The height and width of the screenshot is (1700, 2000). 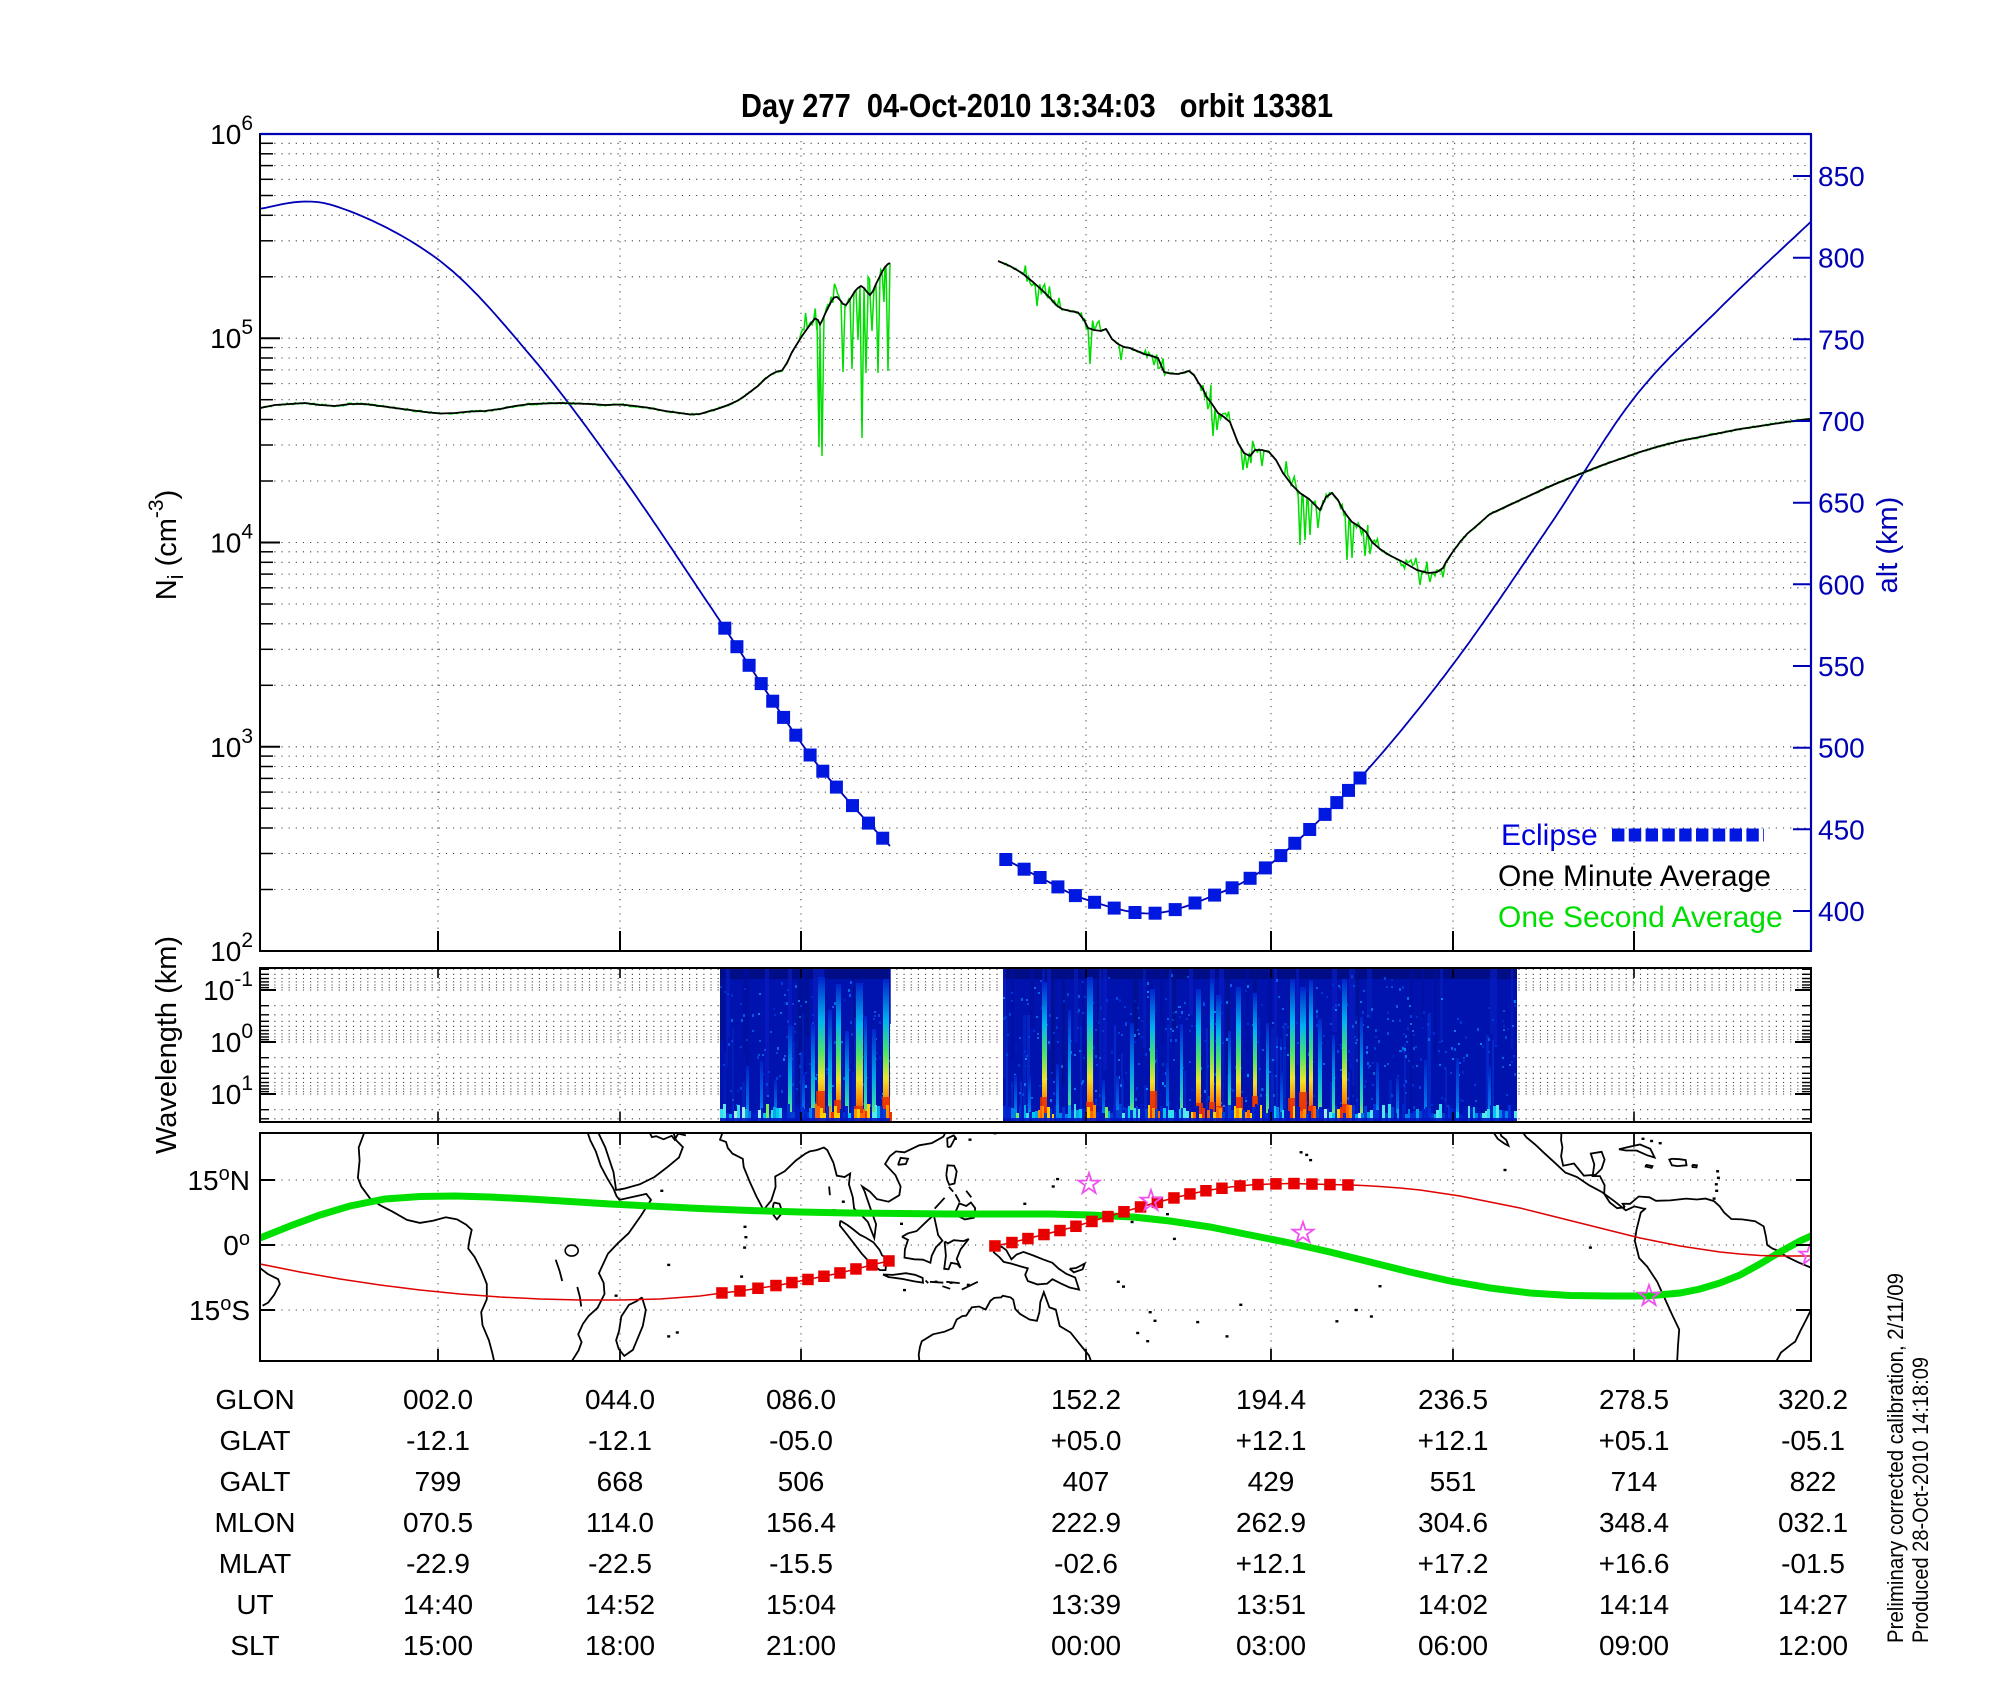 What do you see at coordinates (1888, 545) in the screenshot?
I see `svg-text: alt (km)` at bounding box center [1888, 545].